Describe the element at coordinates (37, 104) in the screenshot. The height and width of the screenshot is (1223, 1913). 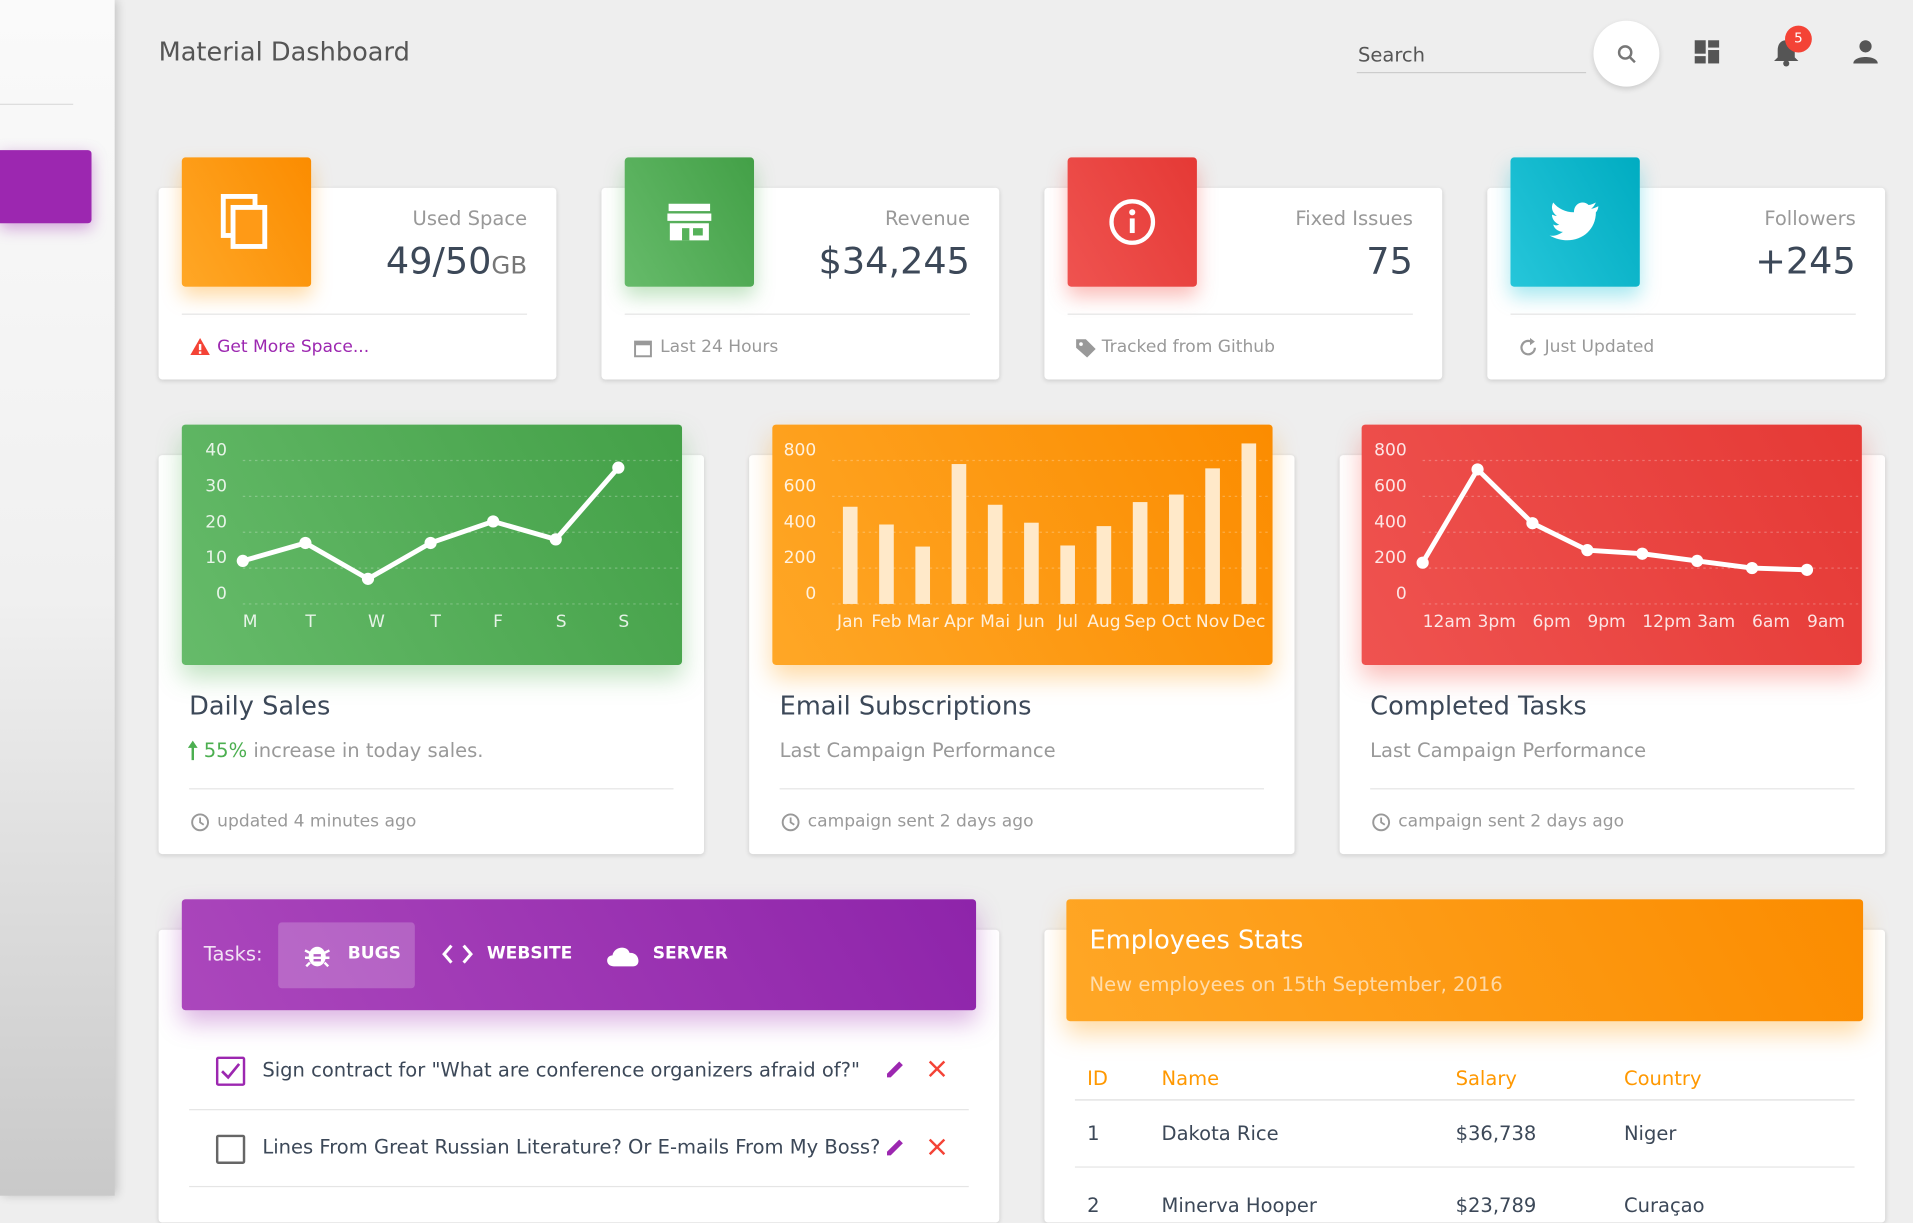
I see `sidebar-divider` at that location.